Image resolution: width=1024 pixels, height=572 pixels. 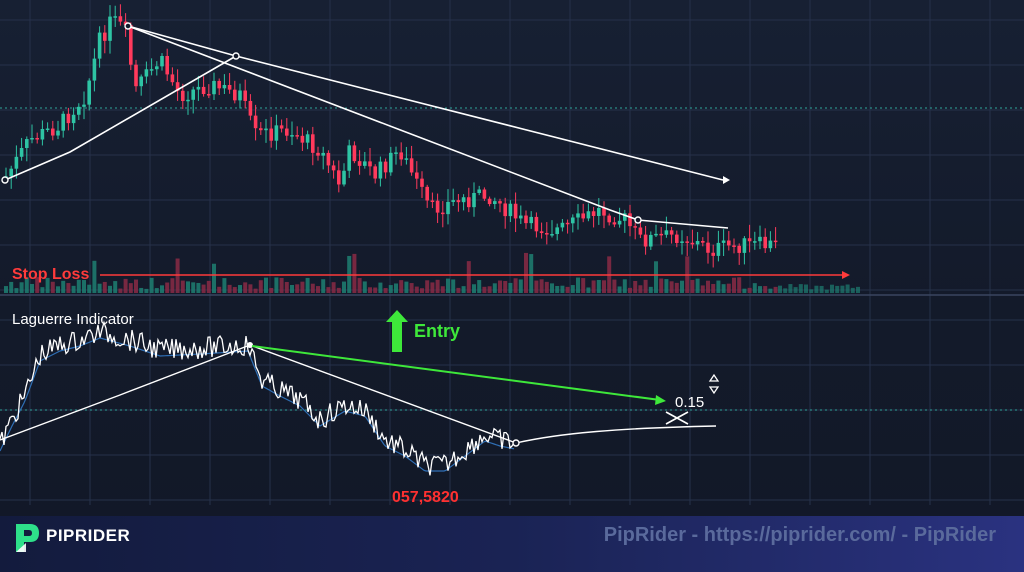 I want to click on indicator-title: Laguerre Indicator, so click(x=73, y=319).